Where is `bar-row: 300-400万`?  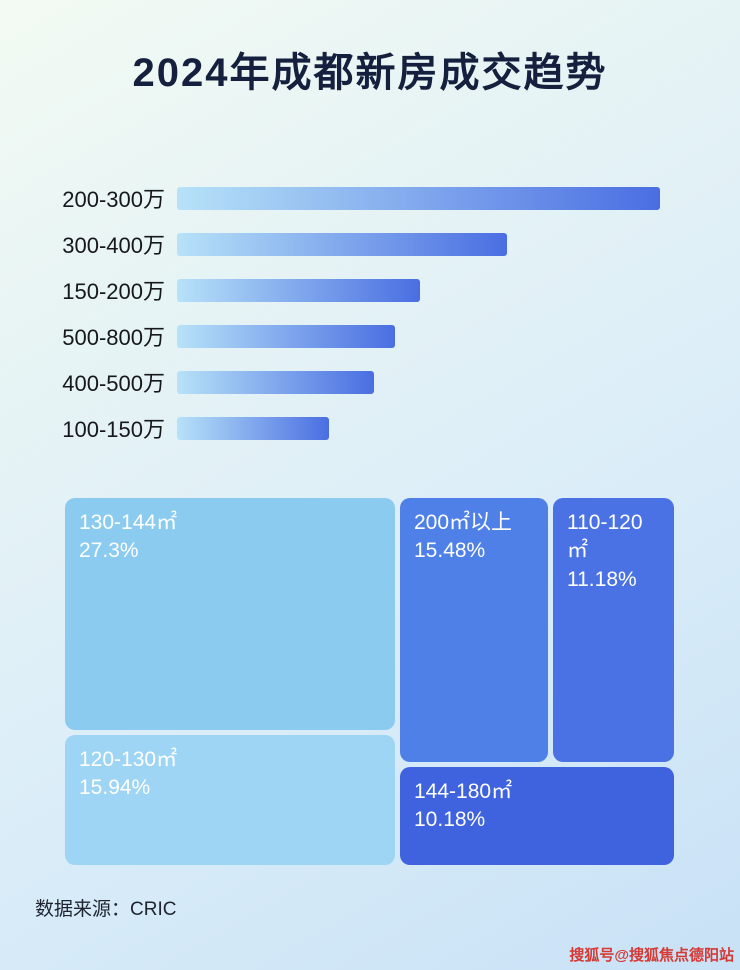
bar-row: 300-400万 is located at coordinates (370, 244).